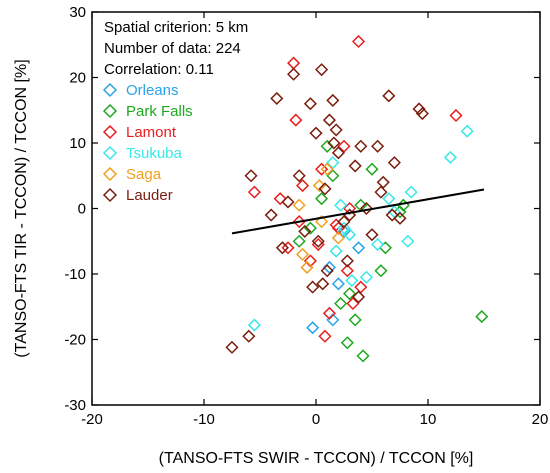  Describe the element at coordinates (75, 340) in the screenshot. I see `y-tick-label: -20` at that location.